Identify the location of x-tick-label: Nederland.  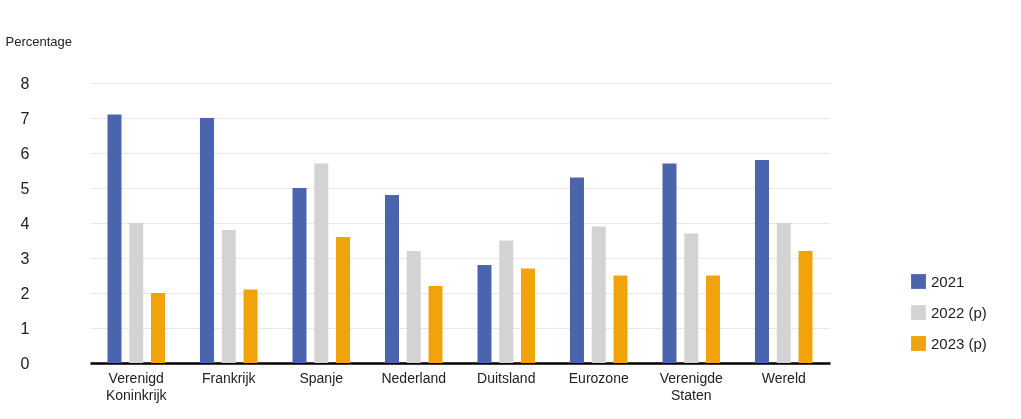
(414, 377).